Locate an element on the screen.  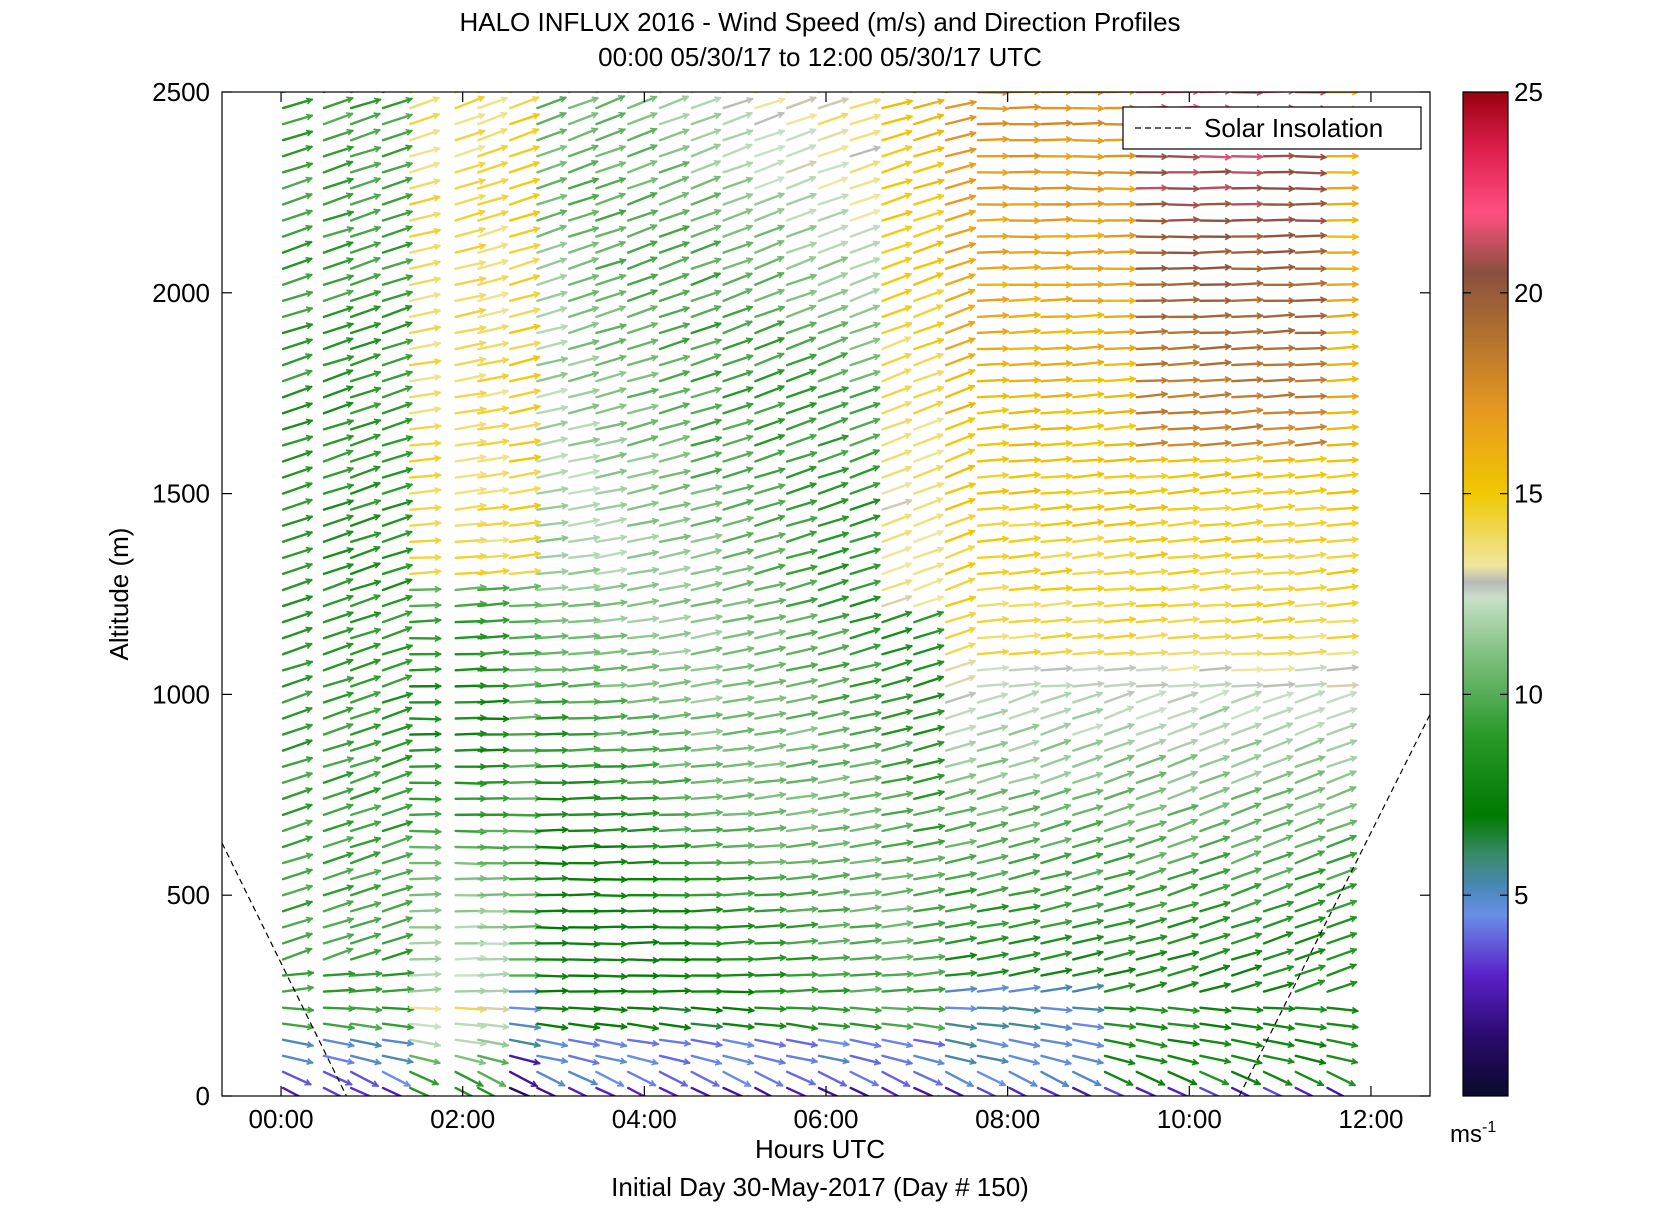
legend: Solar Insolation is located at coordinates (1272, 128).